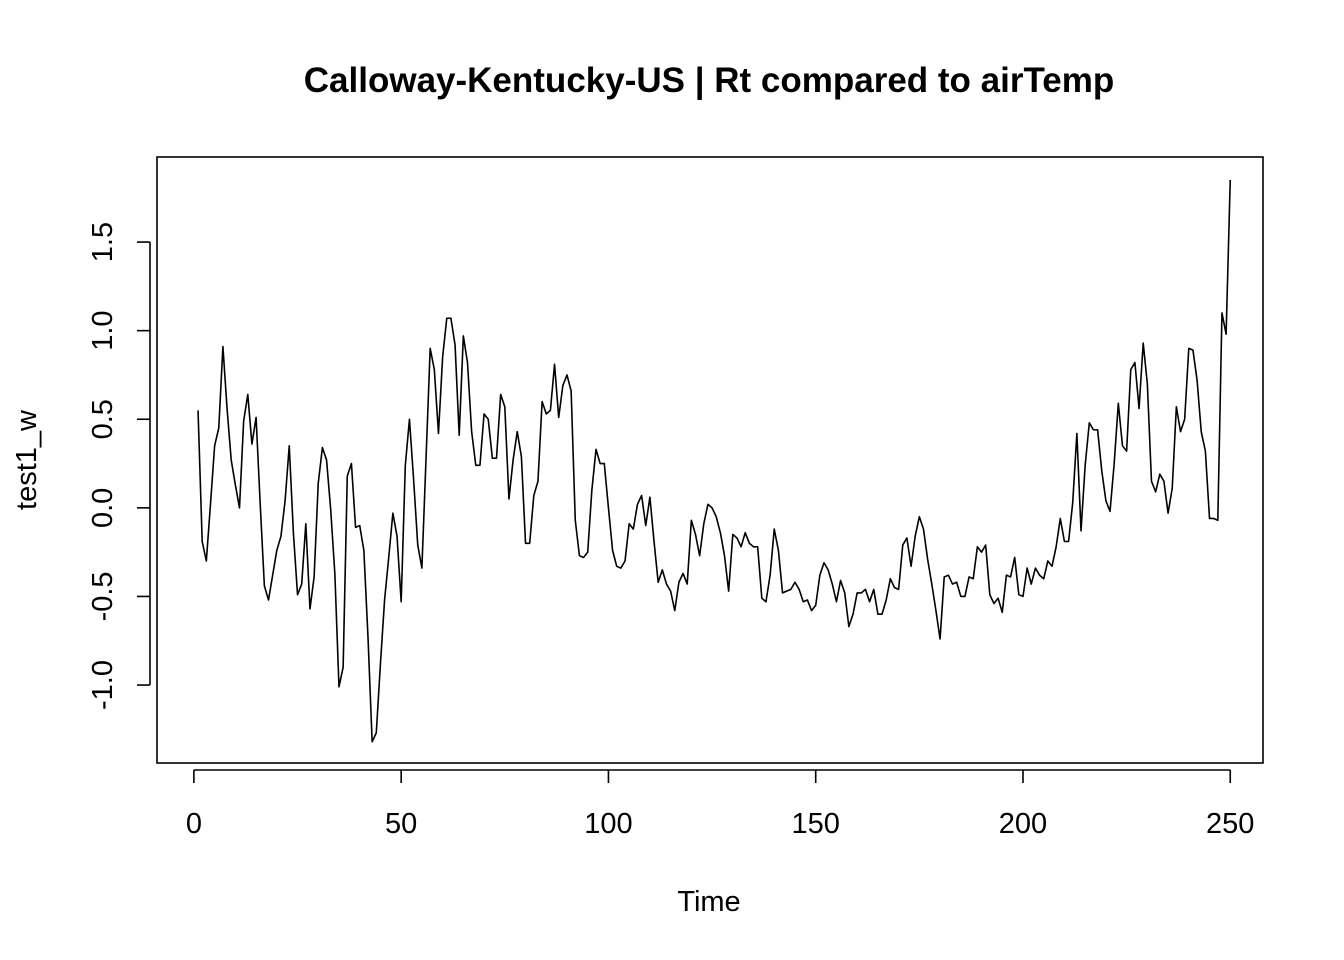 Image resolution: width=1344 pixels, height=960 pixels. I want to click on x-tick-label: 250, so click(1230, 824).